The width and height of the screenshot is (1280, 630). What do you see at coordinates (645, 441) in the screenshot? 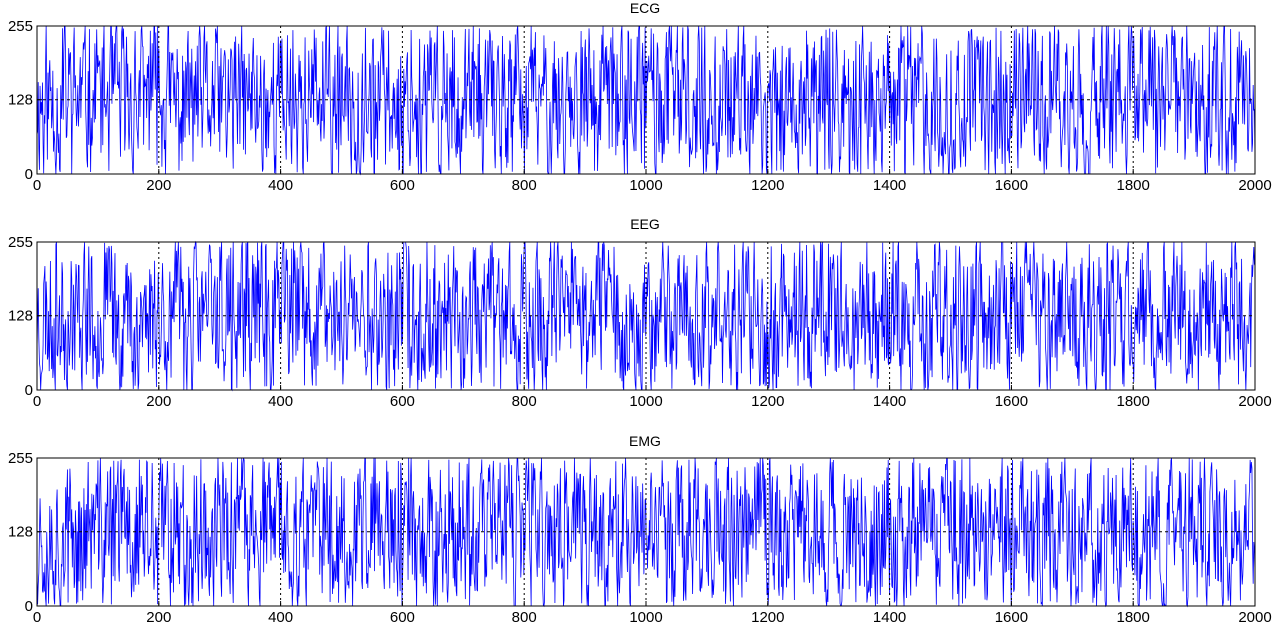
I see `subplot-title: EMG` at bounding box center [645, 441].